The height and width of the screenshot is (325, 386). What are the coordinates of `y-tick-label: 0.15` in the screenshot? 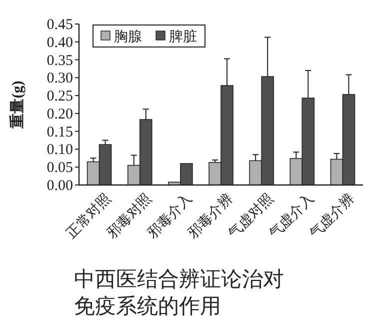 It's located at (59, 132).